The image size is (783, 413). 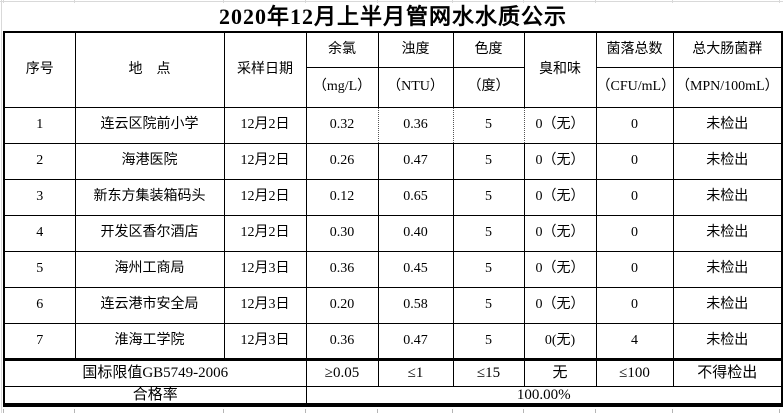 I want to click on header-odor: 臭和味, so click(x=560, y=69).